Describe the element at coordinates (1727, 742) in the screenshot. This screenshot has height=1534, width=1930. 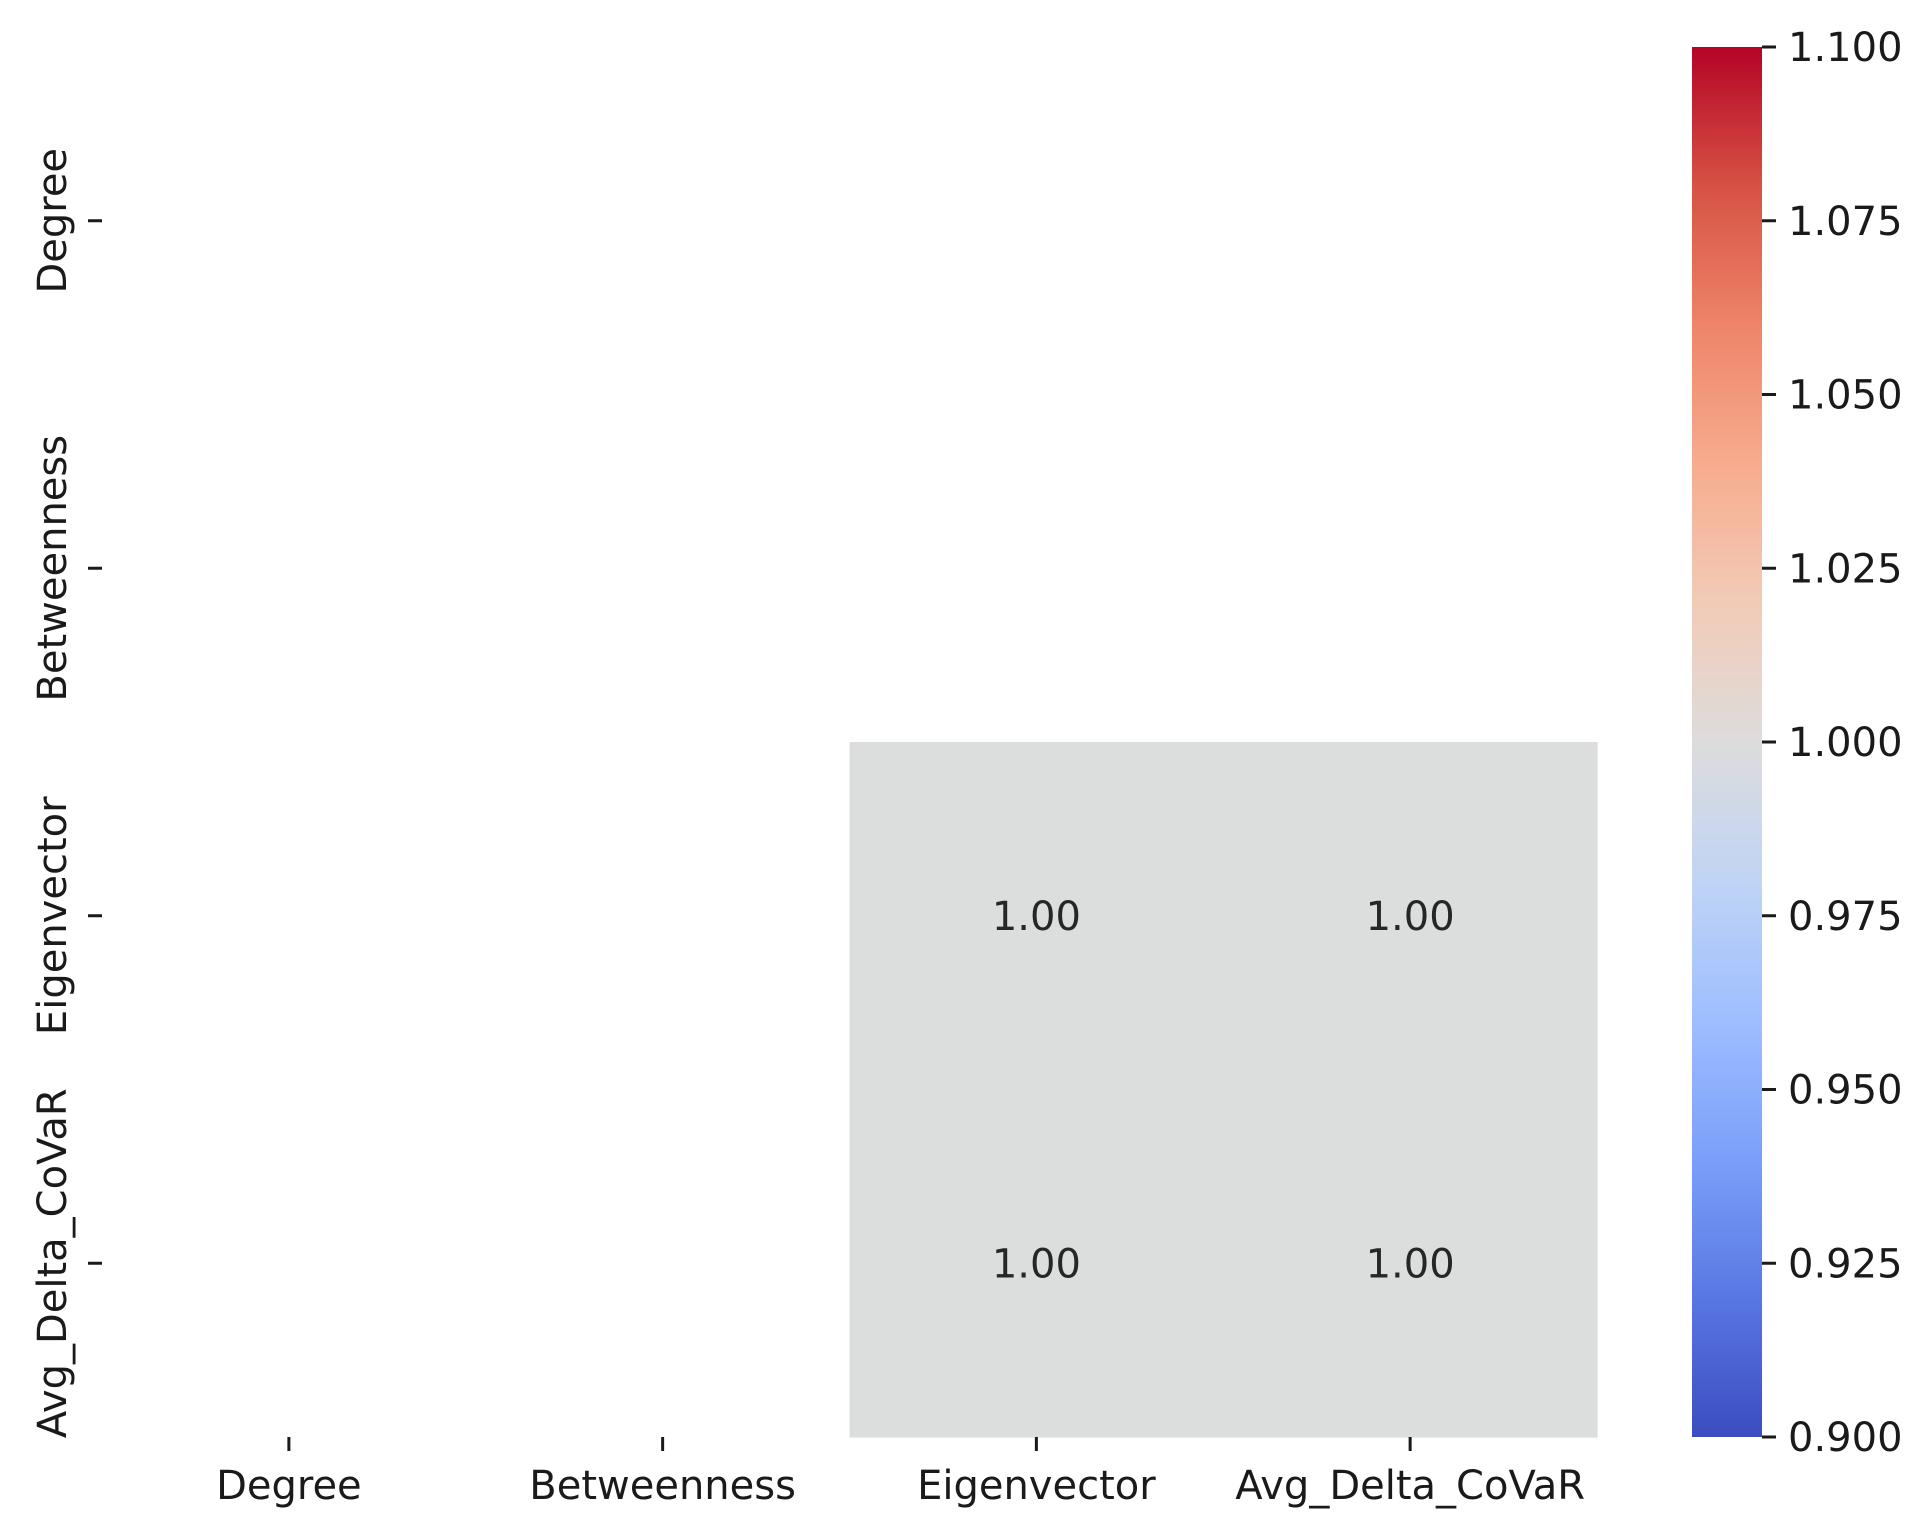
I see `colorbar-gradient` at that location.